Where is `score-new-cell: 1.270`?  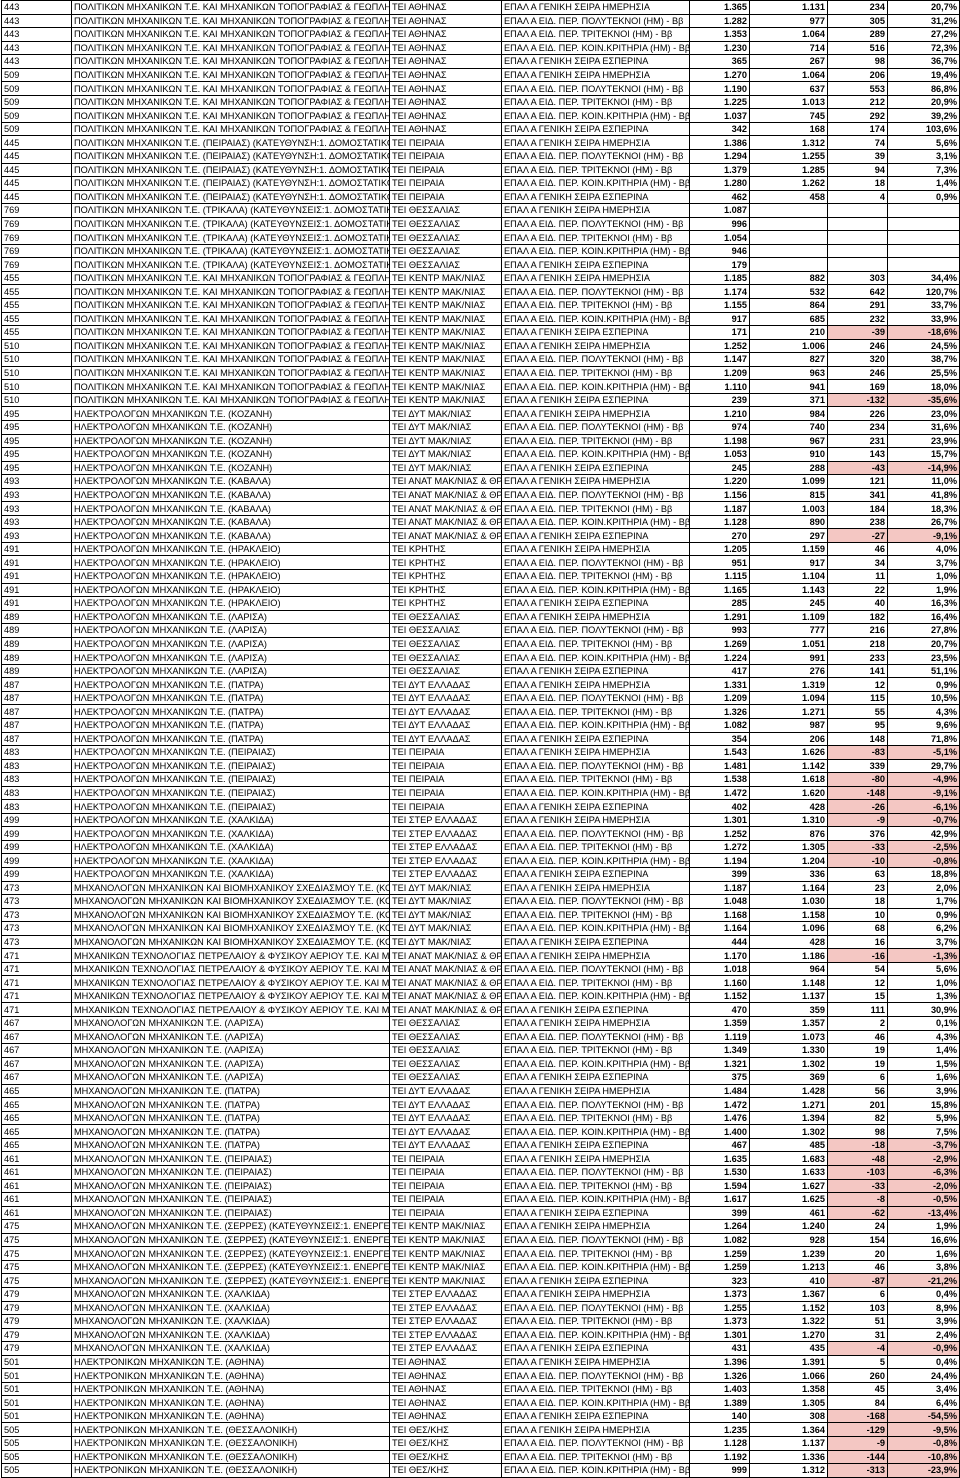 score-new-cell: 1.270 is located at coordinates (719, 75).